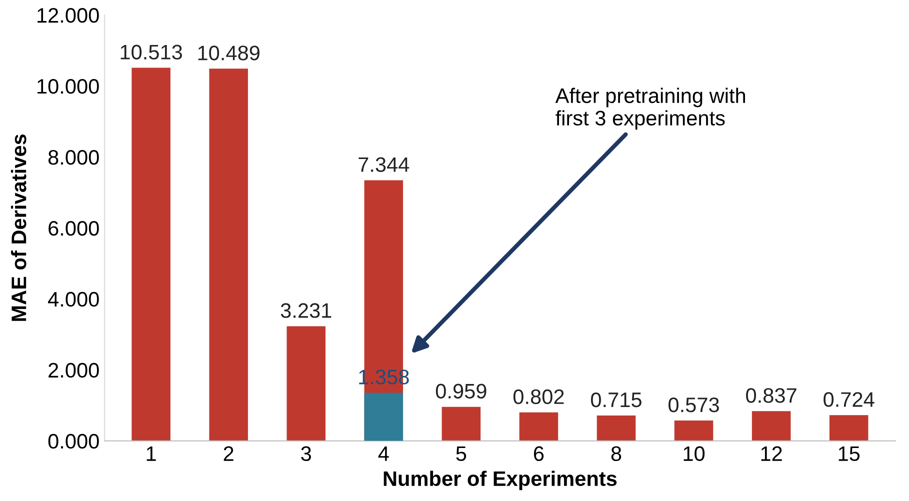 This screenshot has width=909, height=501. Describe the element at coordinates (73, 370) in the screenshot. I see `y-tick-label: 2.000` at that location.